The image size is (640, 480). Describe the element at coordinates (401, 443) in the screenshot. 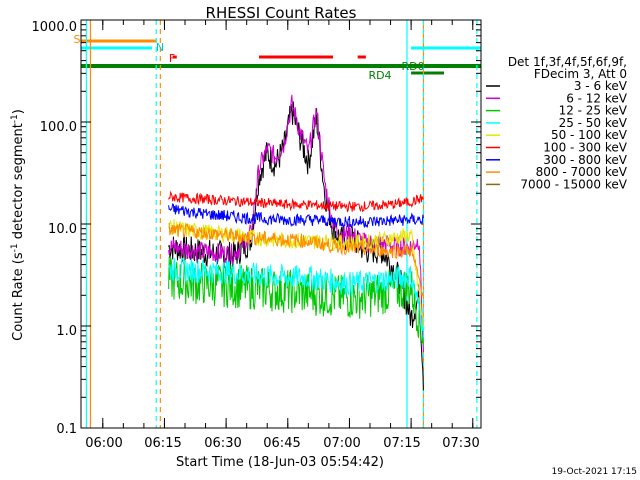

I see `x-tick-label: 07:15` at that location.